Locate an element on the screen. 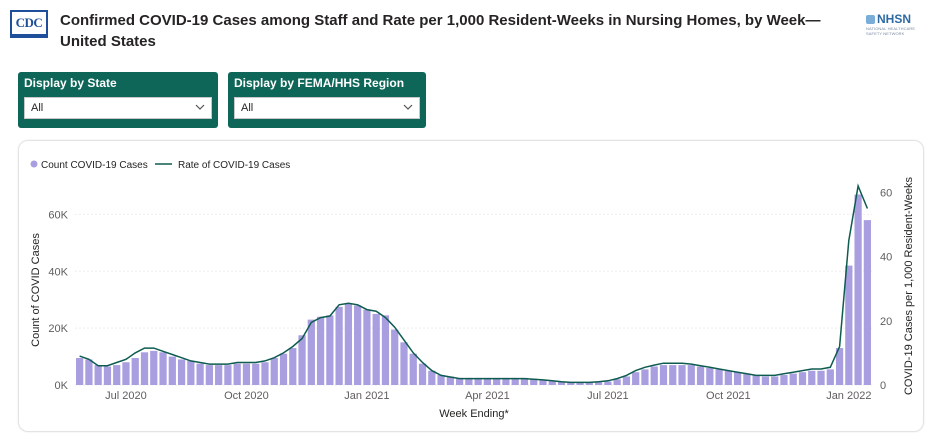 This screenshot has width=936, height=438. state-filter: Display by State All is located at coordinates (118, 100).